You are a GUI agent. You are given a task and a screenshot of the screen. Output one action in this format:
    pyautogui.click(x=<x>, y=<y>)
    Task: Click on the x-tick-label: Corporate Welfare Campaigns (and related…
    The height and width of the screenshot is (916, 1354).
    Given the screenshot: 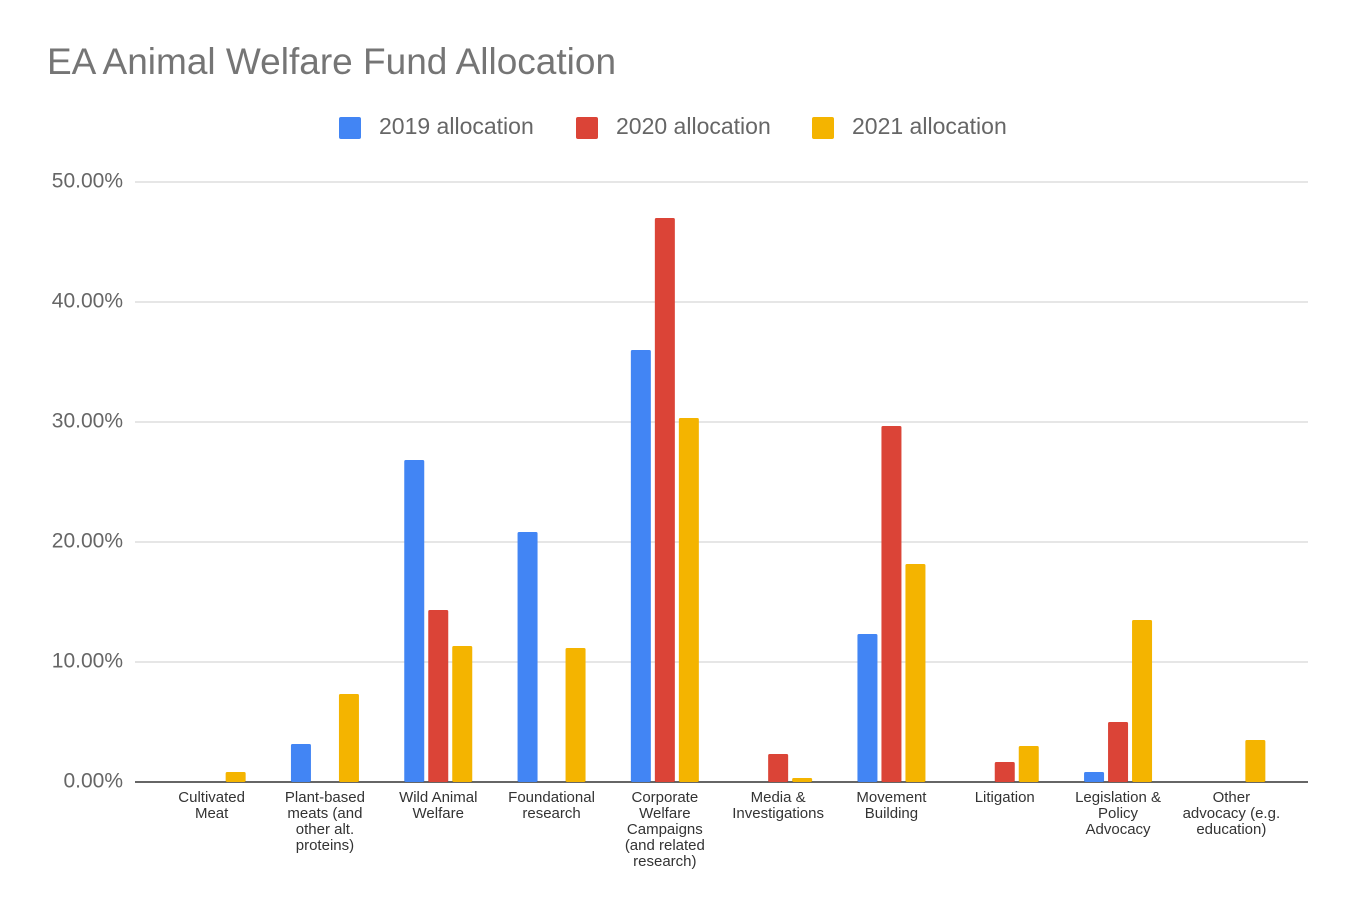 What is the action you would take?
    pyautogui.click(x=664, y=829)
    